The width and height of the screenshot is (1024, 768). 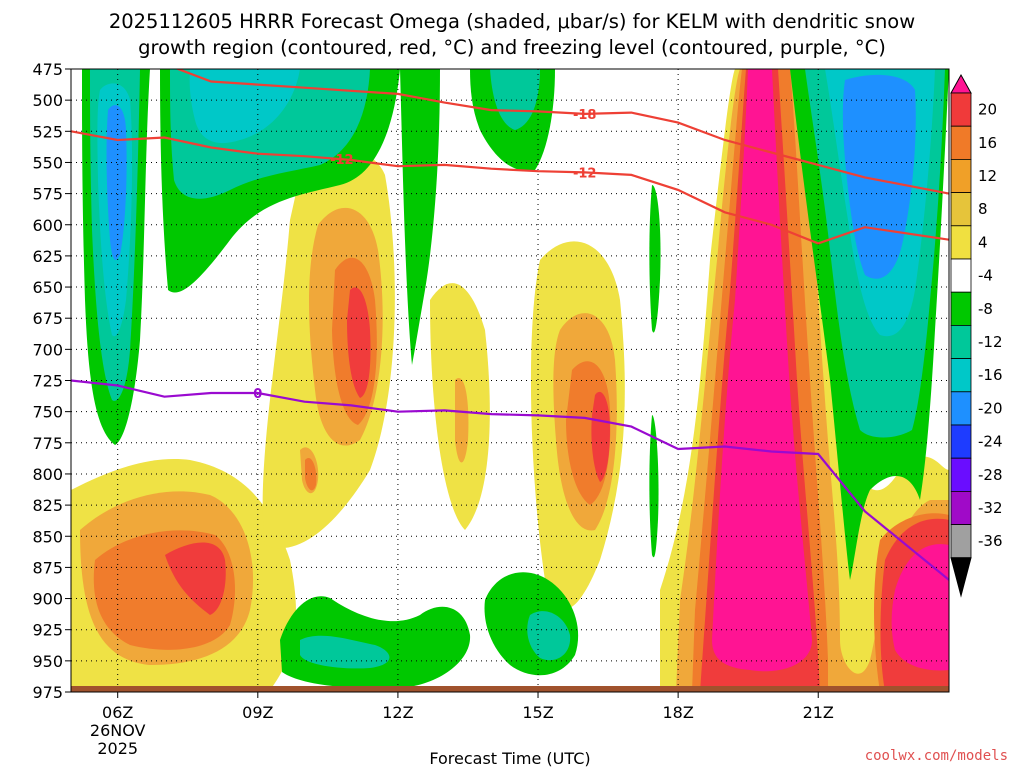 I want to click on contour-label: -18, so click(x=585, y=115).